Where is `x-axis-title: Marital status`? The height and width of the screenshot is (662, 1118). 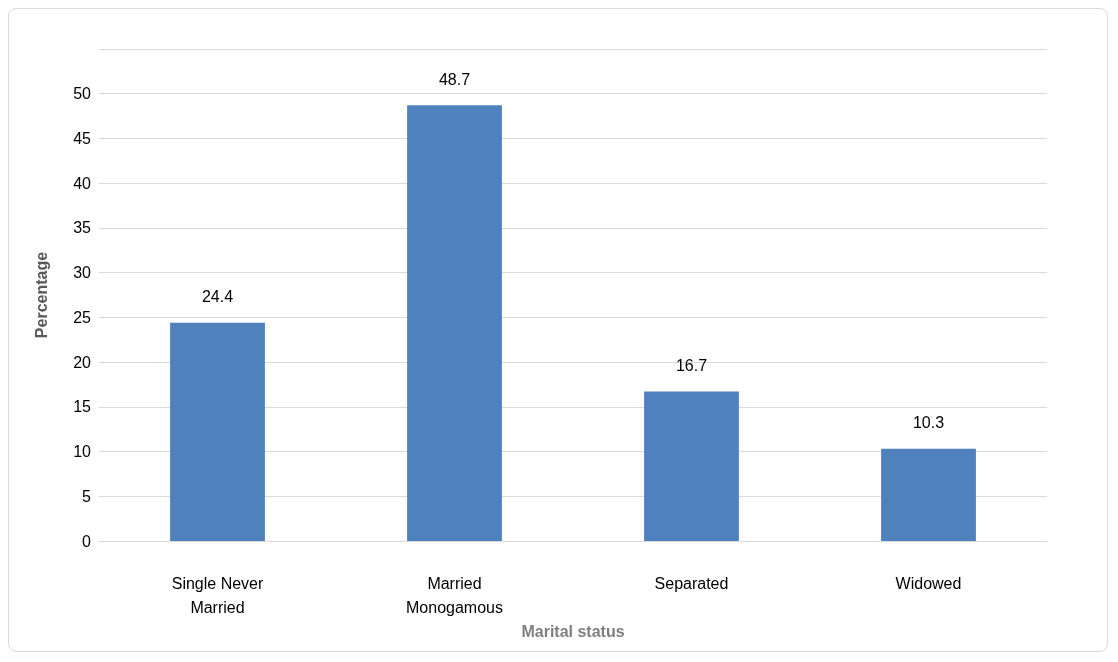 x-axis-title: Marital status is located at coordinates (573, 632).